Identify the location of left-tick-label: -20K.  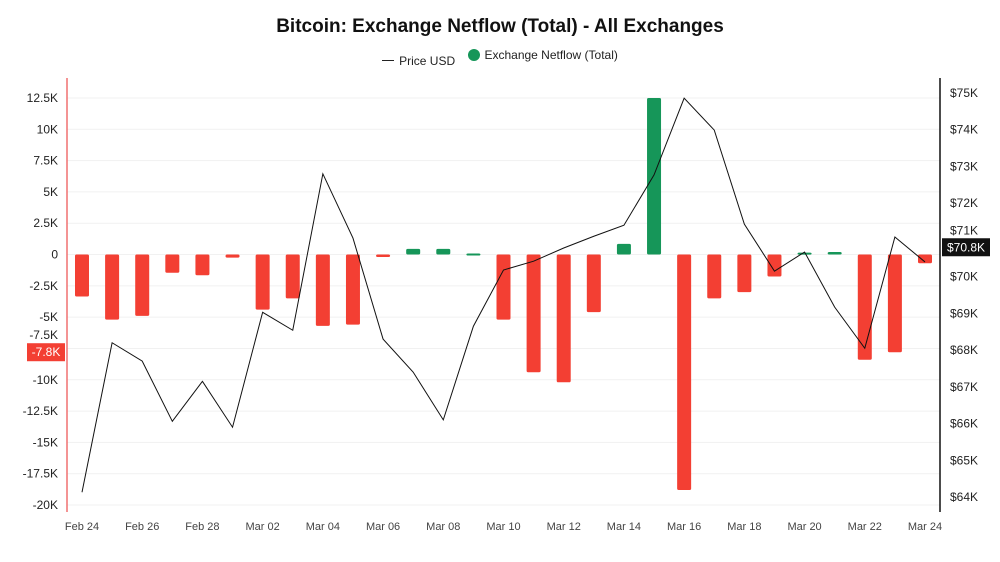
(45, 505).